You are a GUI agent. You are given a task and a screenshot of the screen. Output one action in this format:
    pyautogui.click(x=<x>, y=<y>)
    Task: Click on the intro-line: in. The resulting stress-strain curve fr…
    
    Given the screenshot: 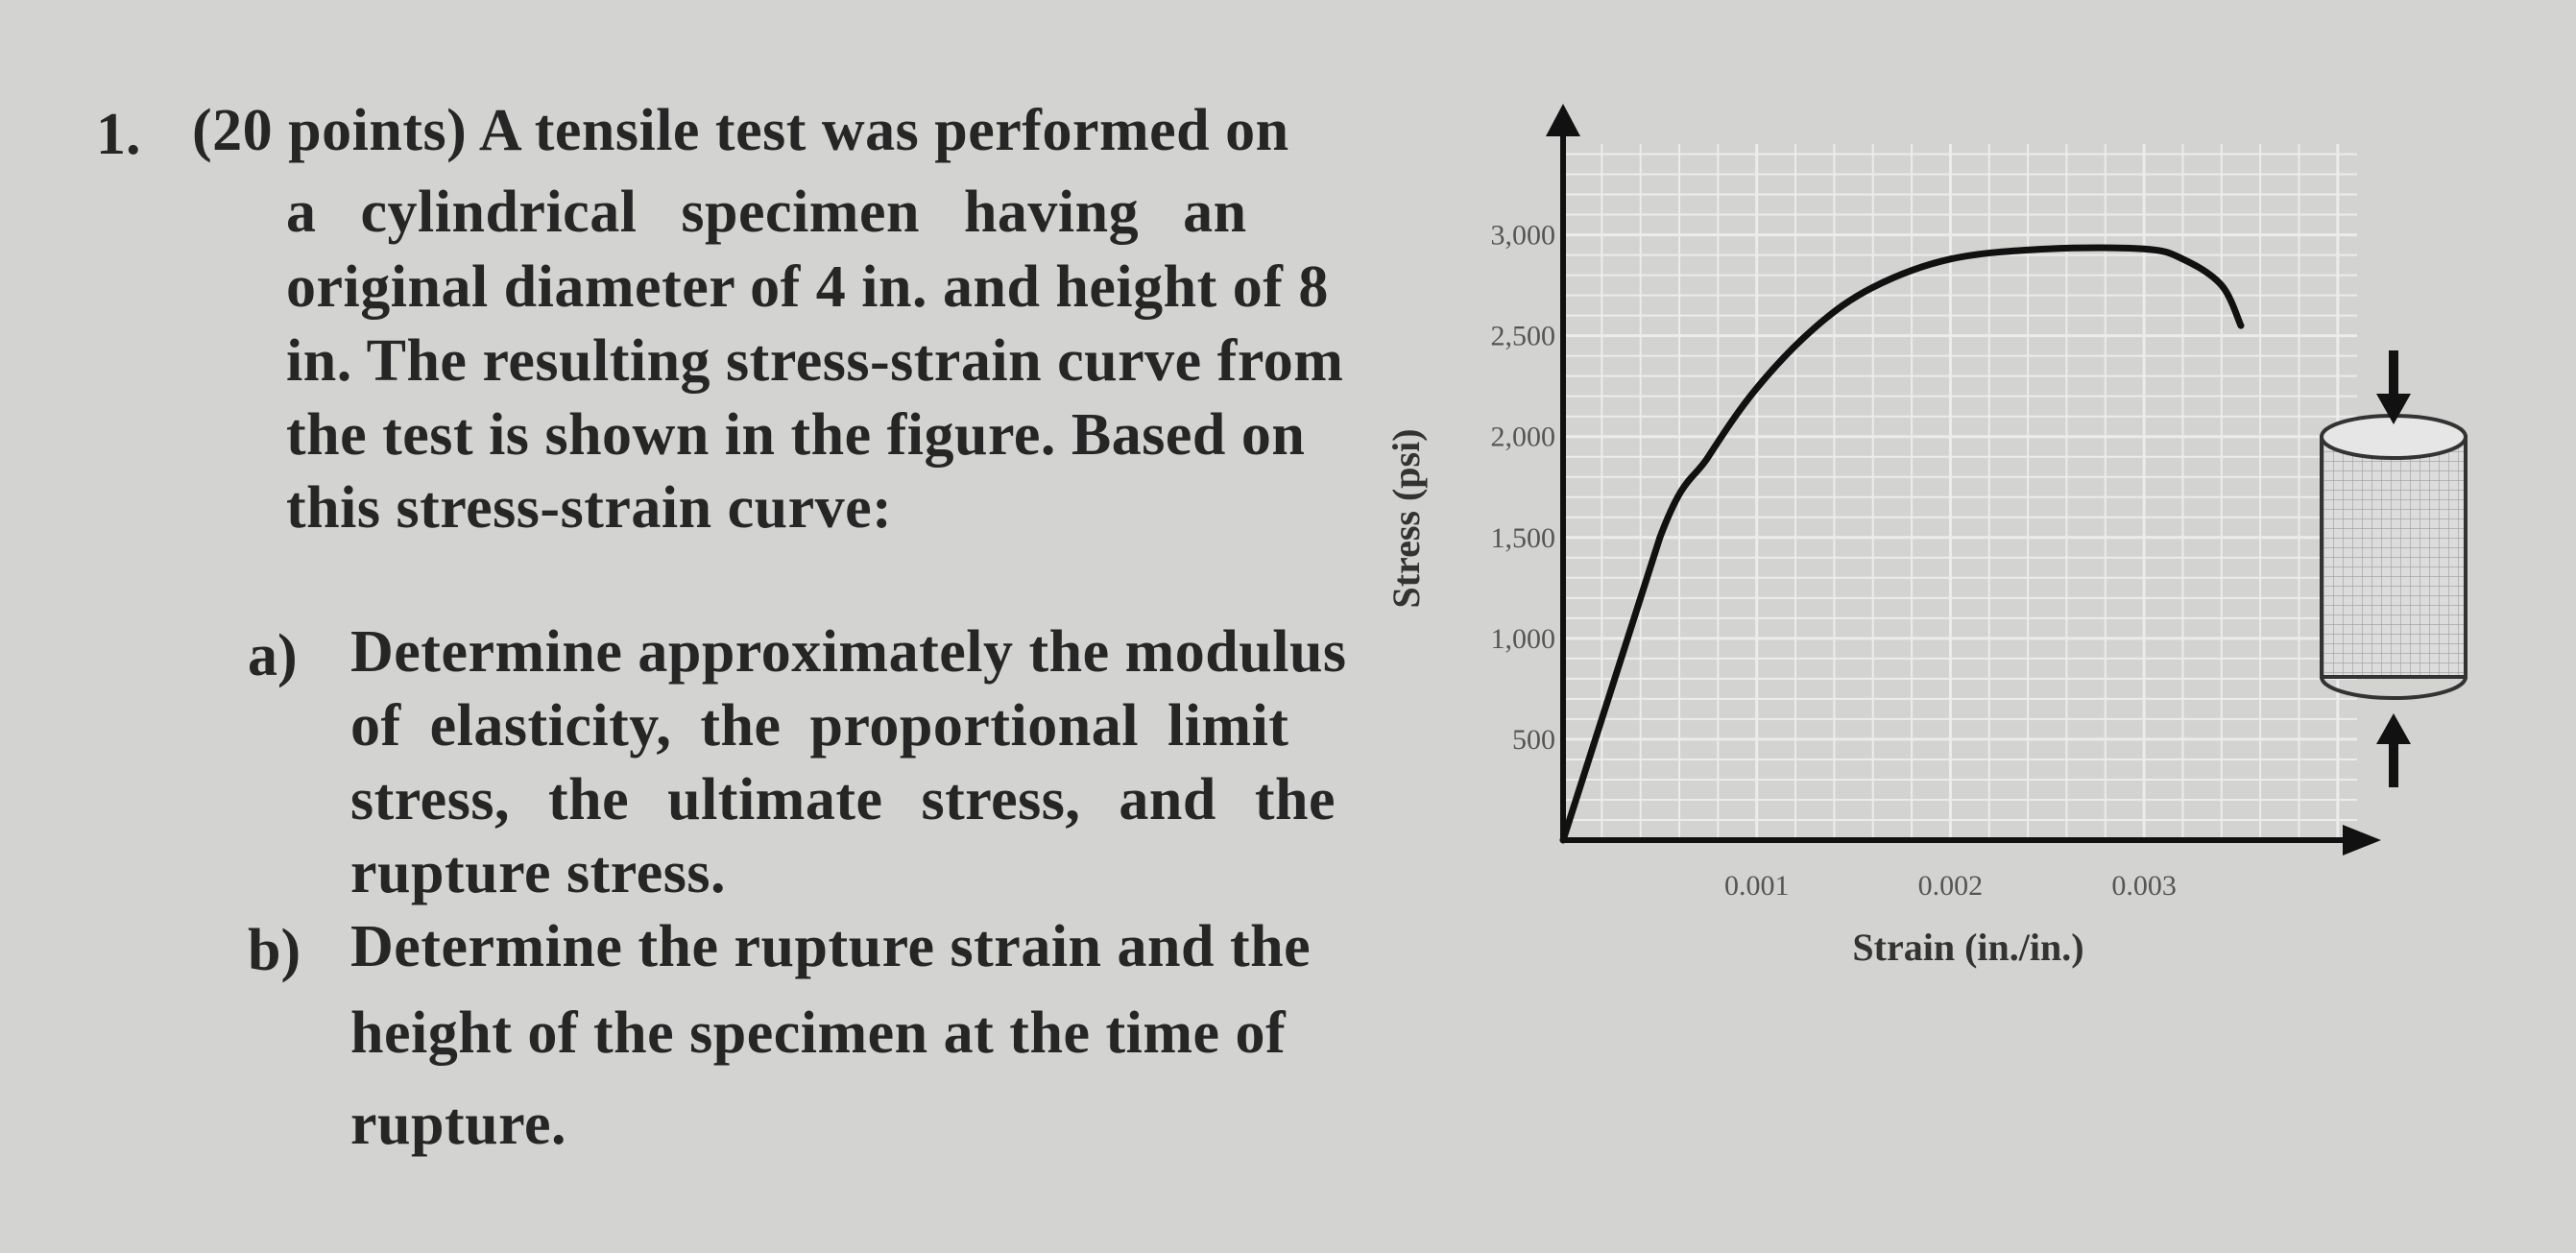 What is the action you would take?
    pyautogui.click(x=815, y=361)
    